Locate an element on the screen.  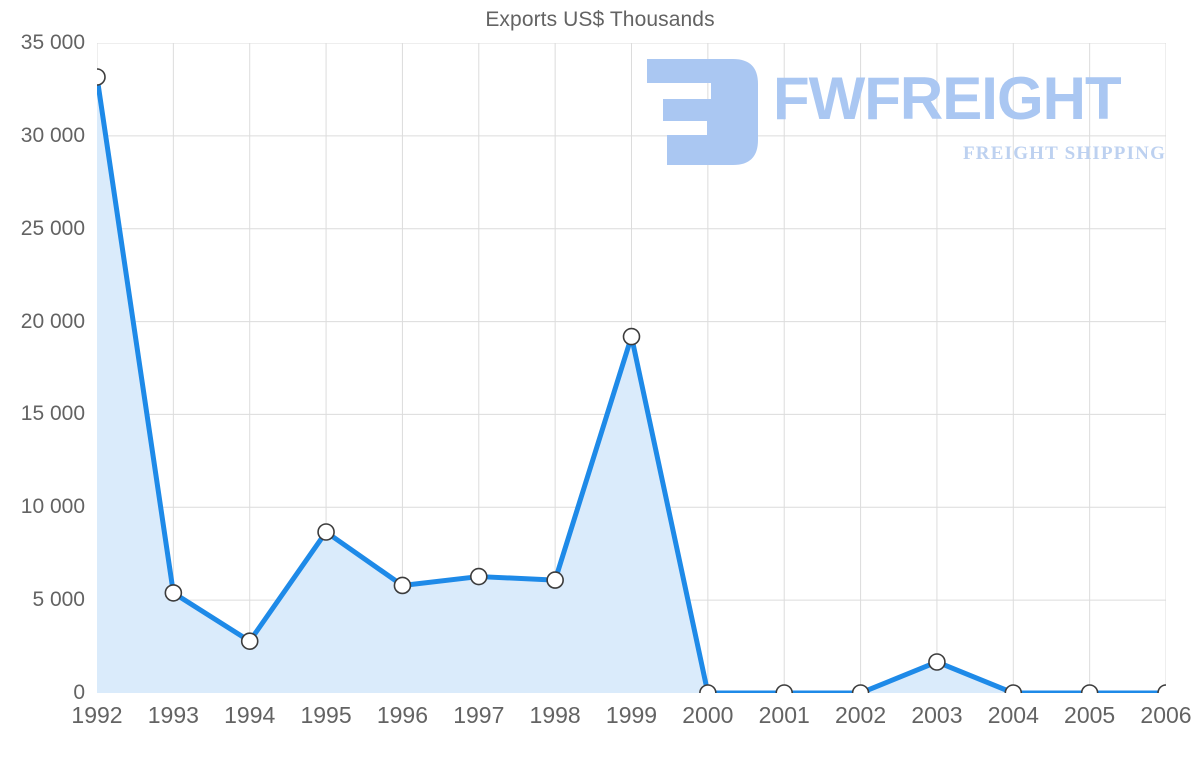
x-tick-label: 1998 is located at coordinates (555, 715).